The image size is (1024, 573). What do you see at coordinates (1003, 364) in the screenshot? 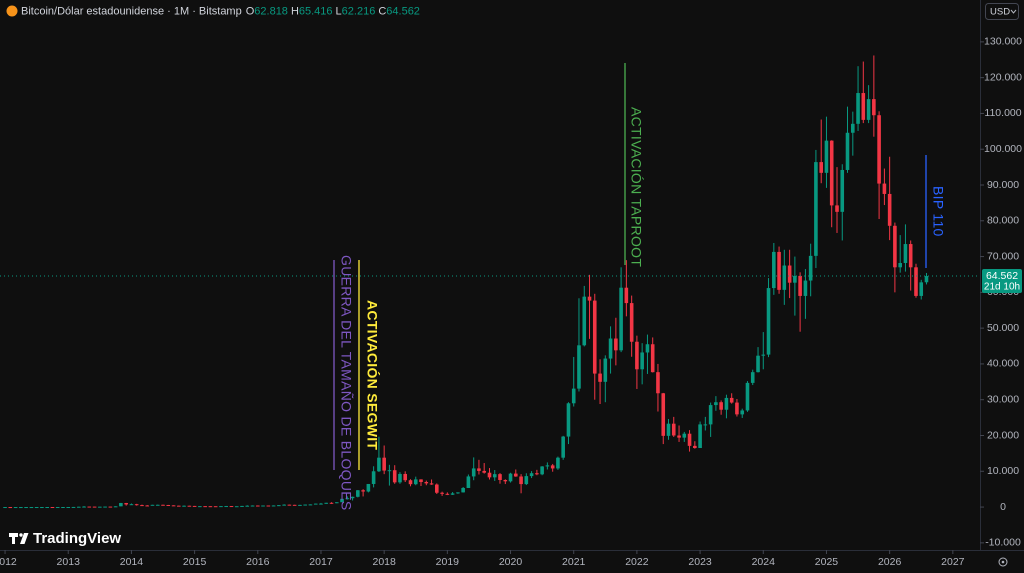
I see `y-tick-label: 40.000` at bounding box center [1003, 364].